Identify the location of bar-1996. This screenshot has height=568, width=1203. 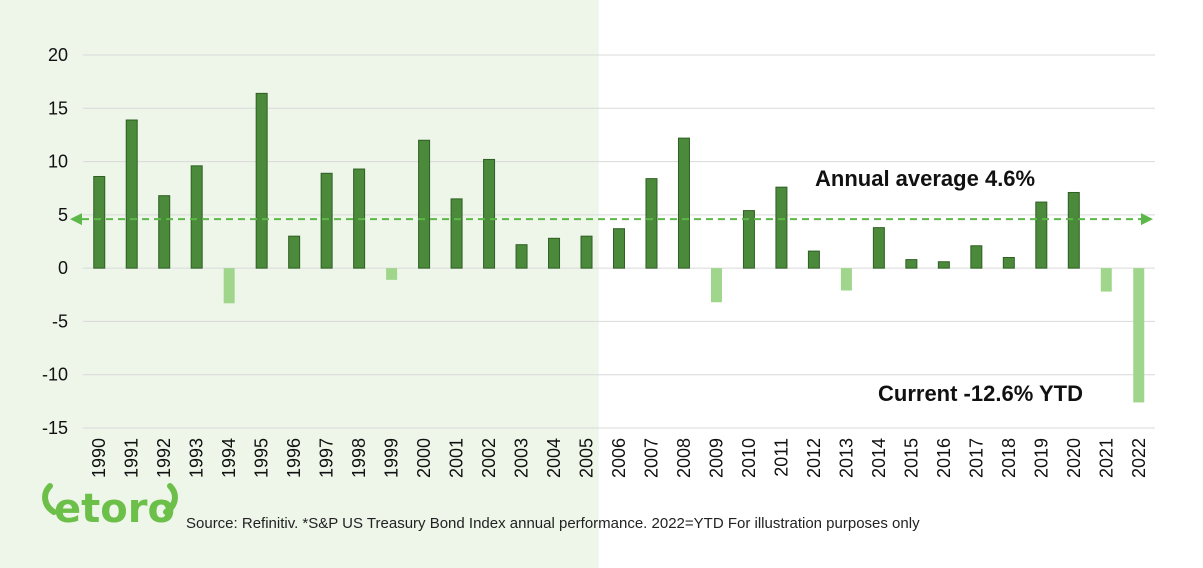
(294, 252).